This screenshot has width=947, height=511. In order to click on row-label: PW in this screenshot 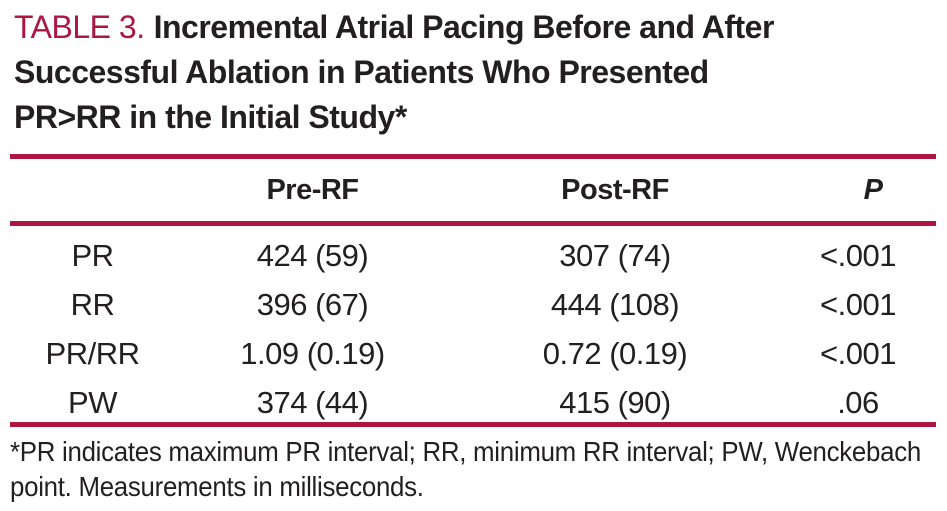, I will do `click(92, 400)`.